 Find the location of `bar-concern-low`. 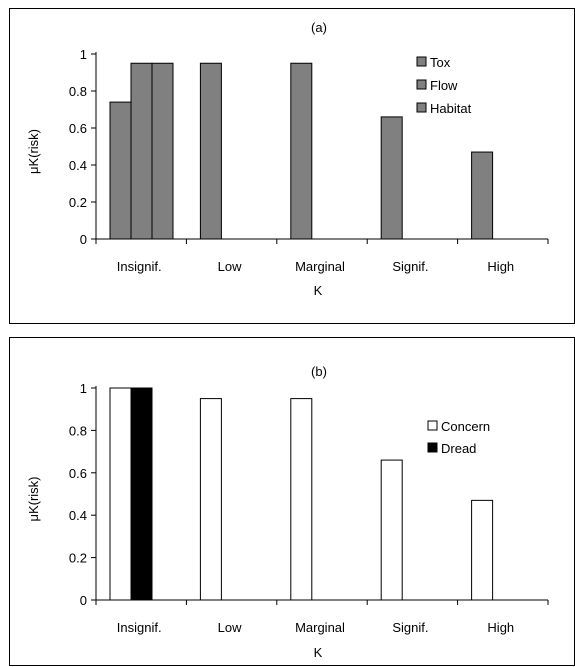

bar-concern-low is located at coordinates (210, 499).